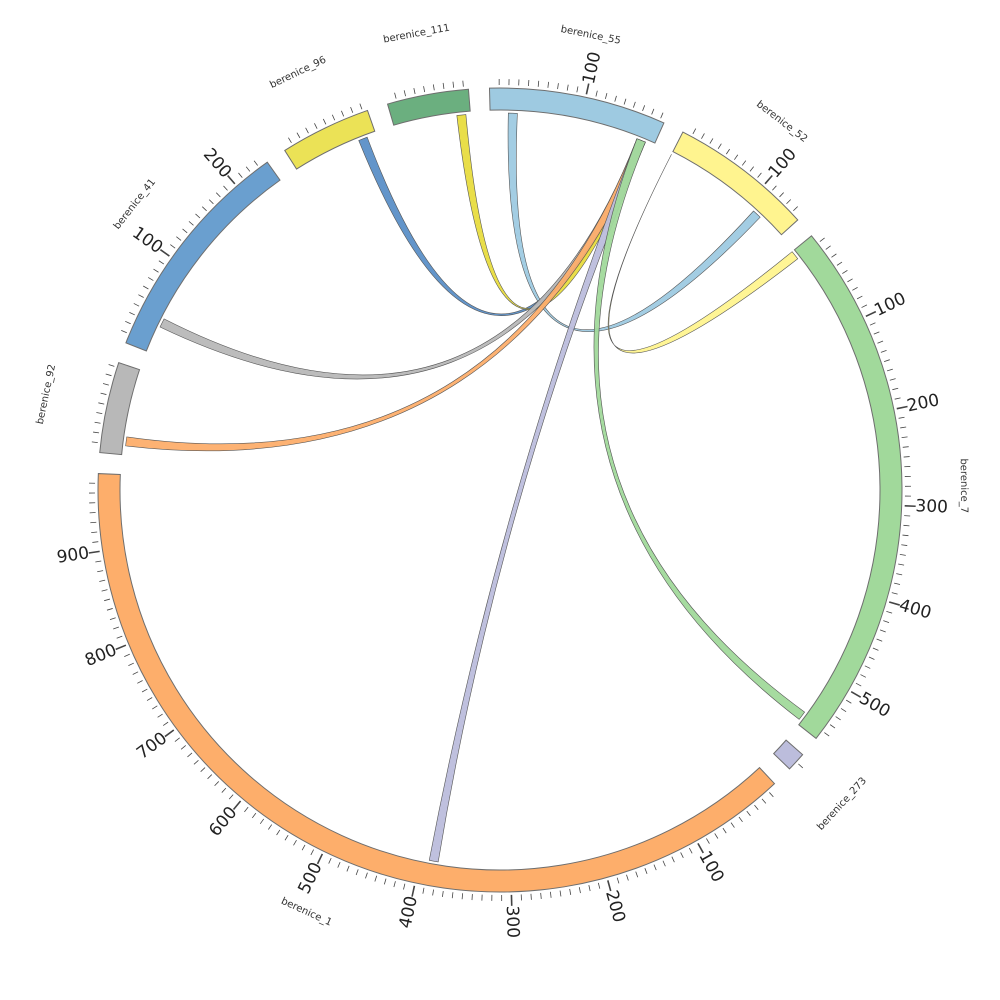  What do you see at coordinates (842, 804) in the screenshot?
I see `segment-label: berenice_273` at bounding box center [842, 804].